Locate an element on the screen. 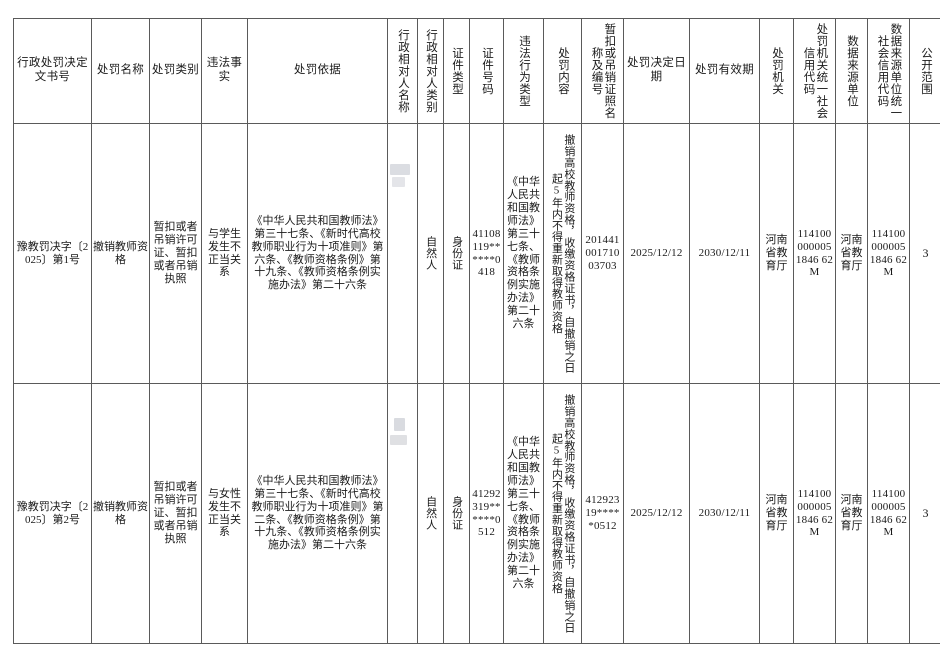  cell-cert-number: 41108119******0418 is located at coordinates (486, 253).